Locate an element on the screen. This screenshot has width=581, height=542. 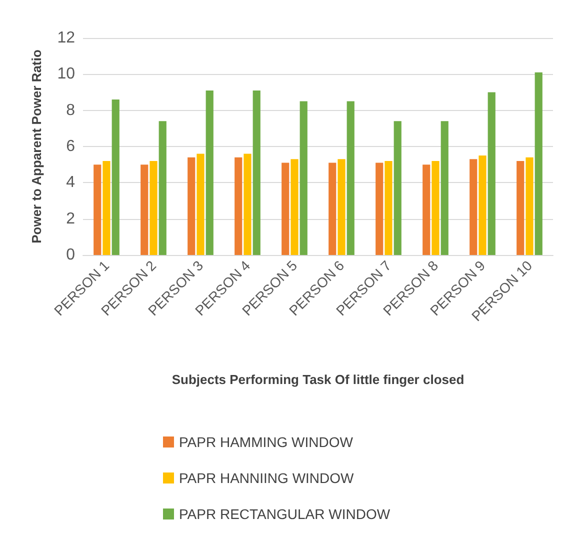
y-tick-label: 10 is located at coordinates (66, 74).